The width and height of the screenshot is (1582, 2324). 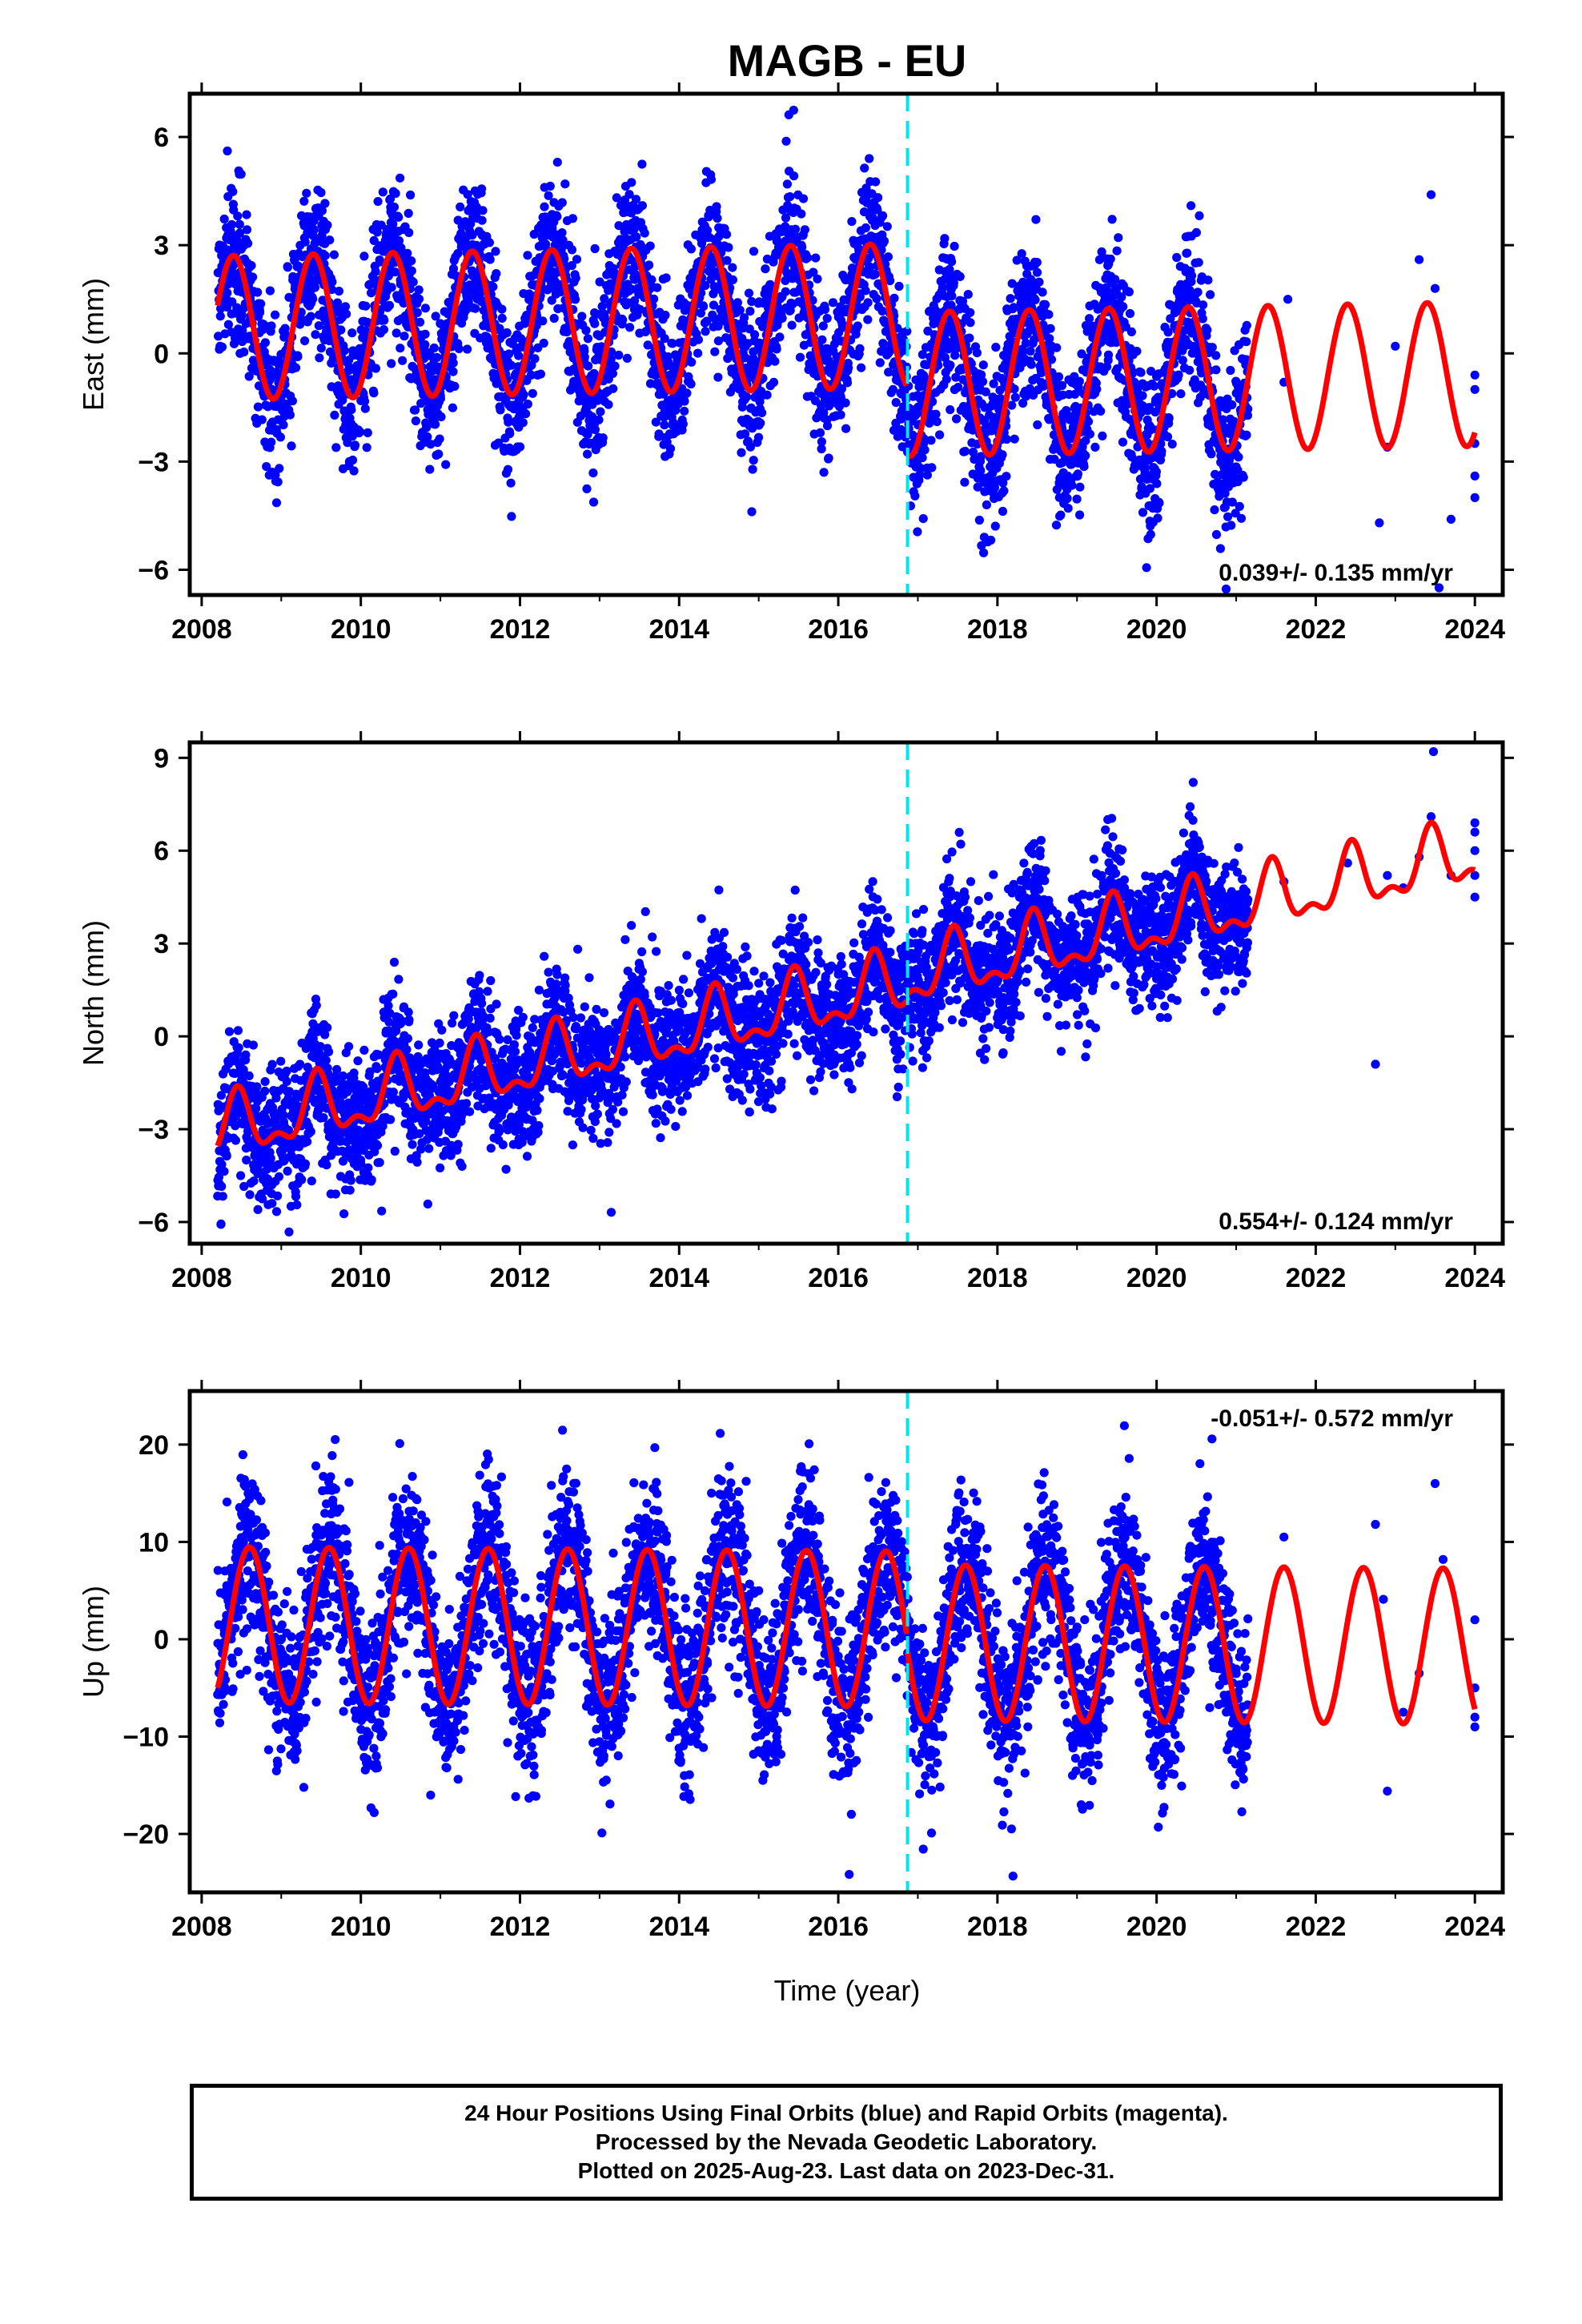 I want to click on model-curve-after, so click(x=1192, y=380).